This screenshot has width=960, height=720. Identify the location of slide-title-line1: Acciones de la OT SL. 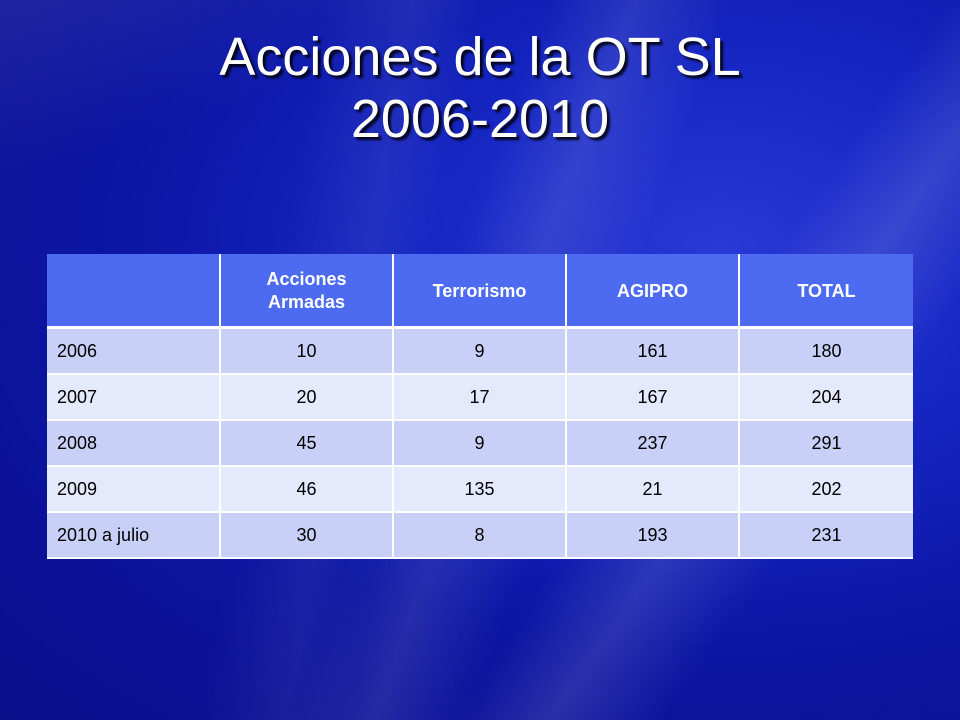
(480, 57).